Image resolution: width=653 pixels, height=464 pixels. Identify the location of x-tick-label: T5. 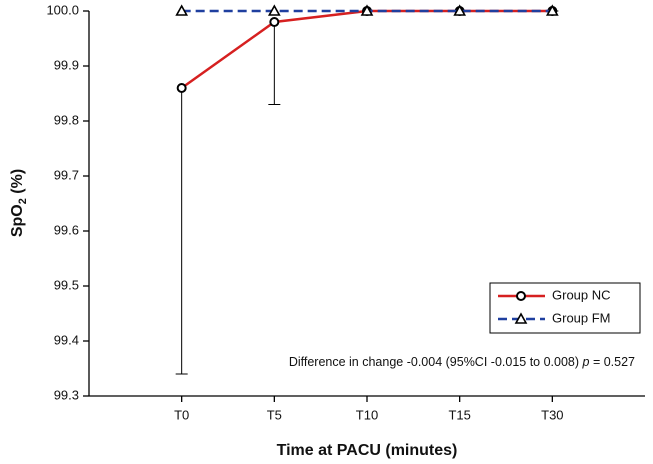
(274, 414).